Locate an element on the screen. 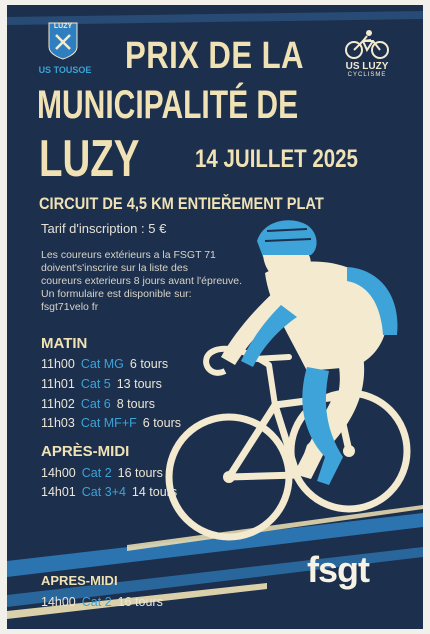 The height and width of the screenshot is (634, 430). race-category: Cat 5 is located at coordinates (95, 384).